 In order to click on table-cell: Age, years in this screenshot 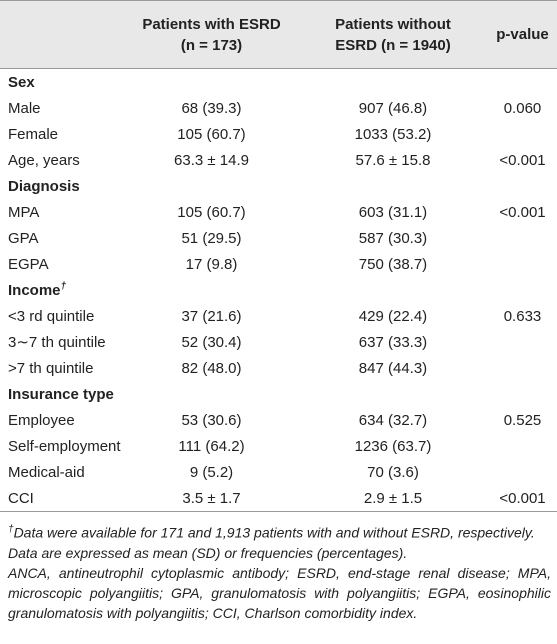, I will do `click(44, 160)`.